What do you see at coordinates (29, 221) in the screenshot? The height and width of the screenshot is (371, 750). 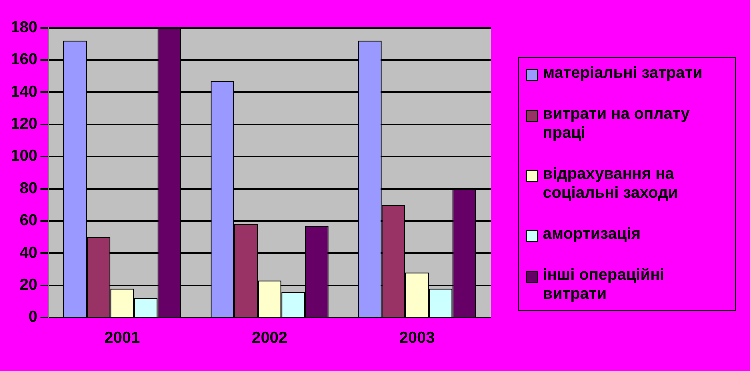 I see `y-tick-label: 60` at bounding box center [29, 221].